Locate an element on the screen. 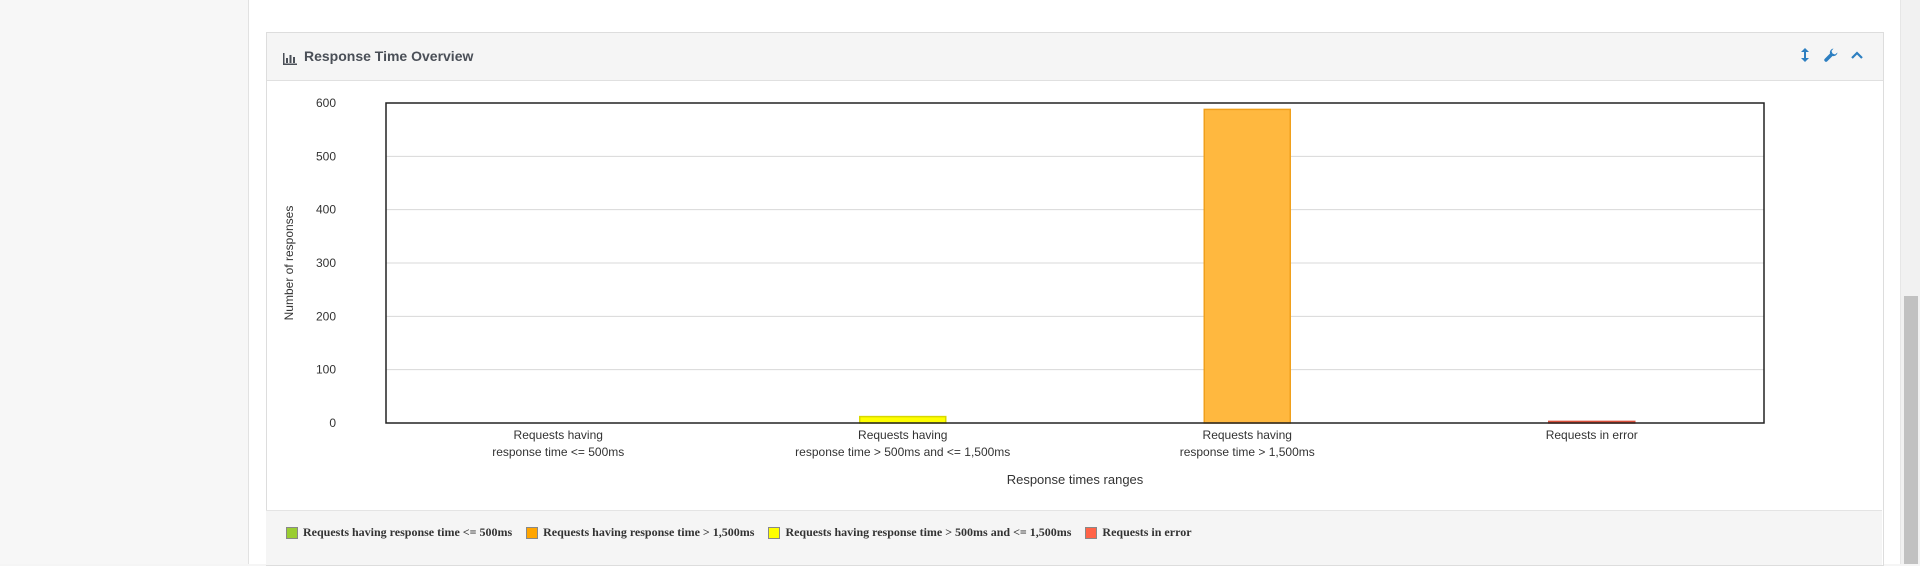 Image resolution: width=1920 pixels, height=566 pixels. x-tick-label: Requests in error is located at coordinates (1592, 435).